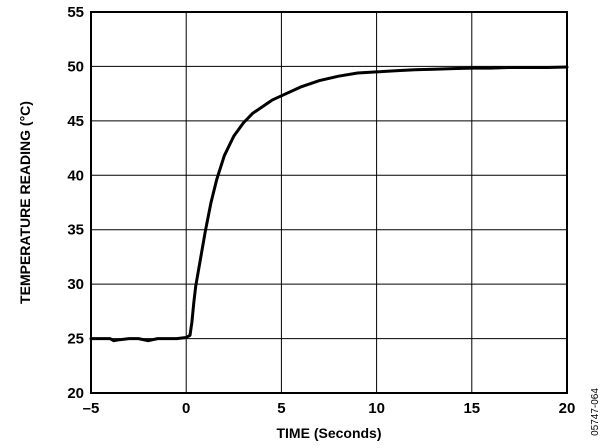  What do you see at coordinates (75, 66) in the screenshot?
I see `y-tick-label-6: 50` at bounding box center [75, 66].